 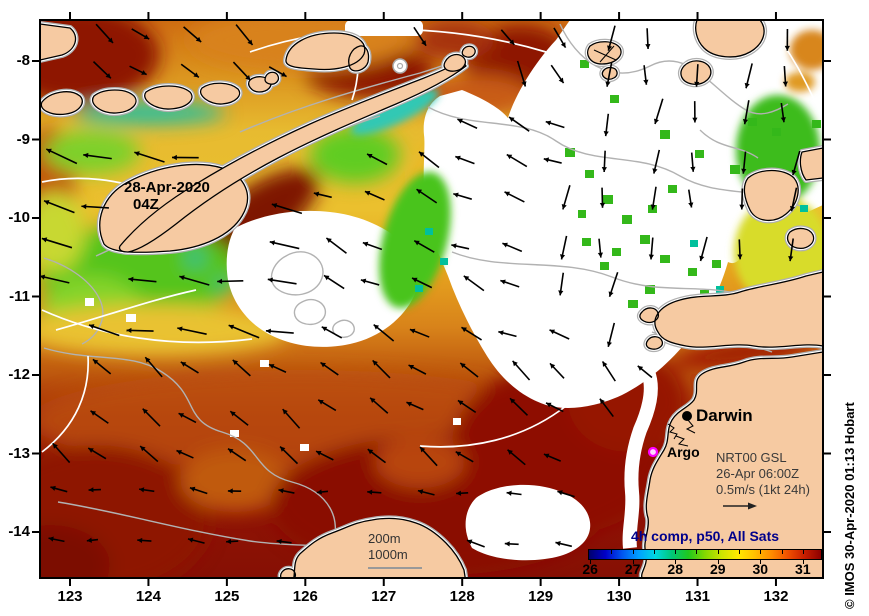 What do you see at coordinates (760, 569) in the screenshot?
I see `colorbar-tick-label: 30` at bounding box center [760, 569].